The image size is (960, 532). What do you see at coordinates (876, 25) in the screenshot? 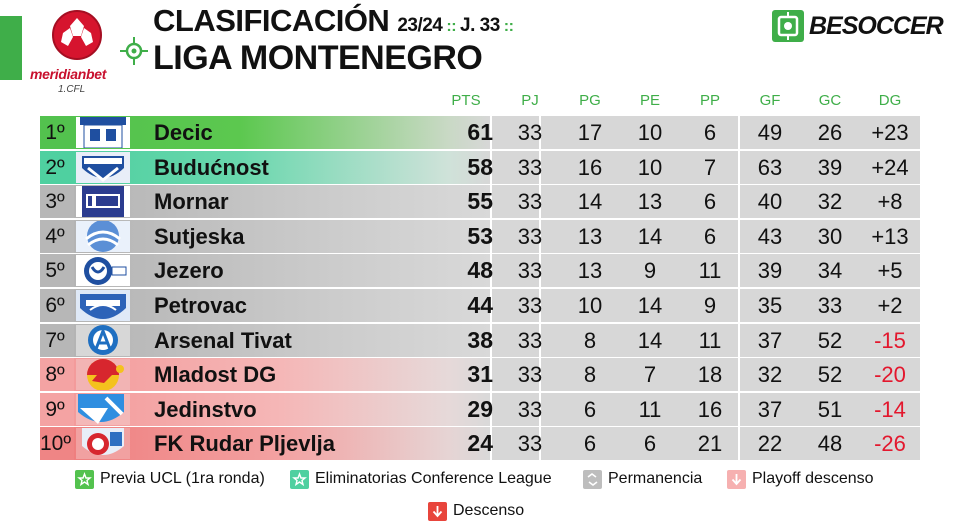
I see `brand-name: BESOCCER` at bounding box center [876, 25].